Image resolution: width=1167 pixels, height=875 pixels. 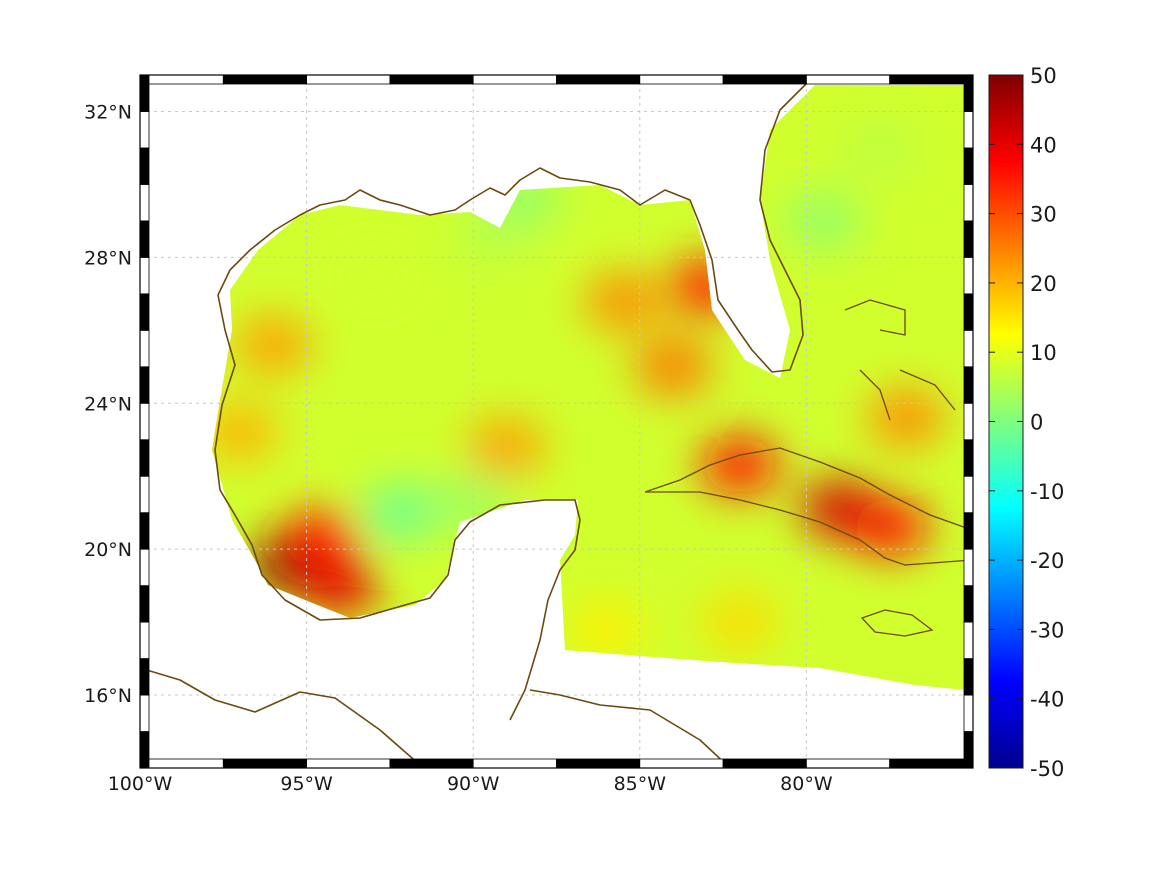 I want to click on x-tick-label: 90°W, so click(x=473, y=784).